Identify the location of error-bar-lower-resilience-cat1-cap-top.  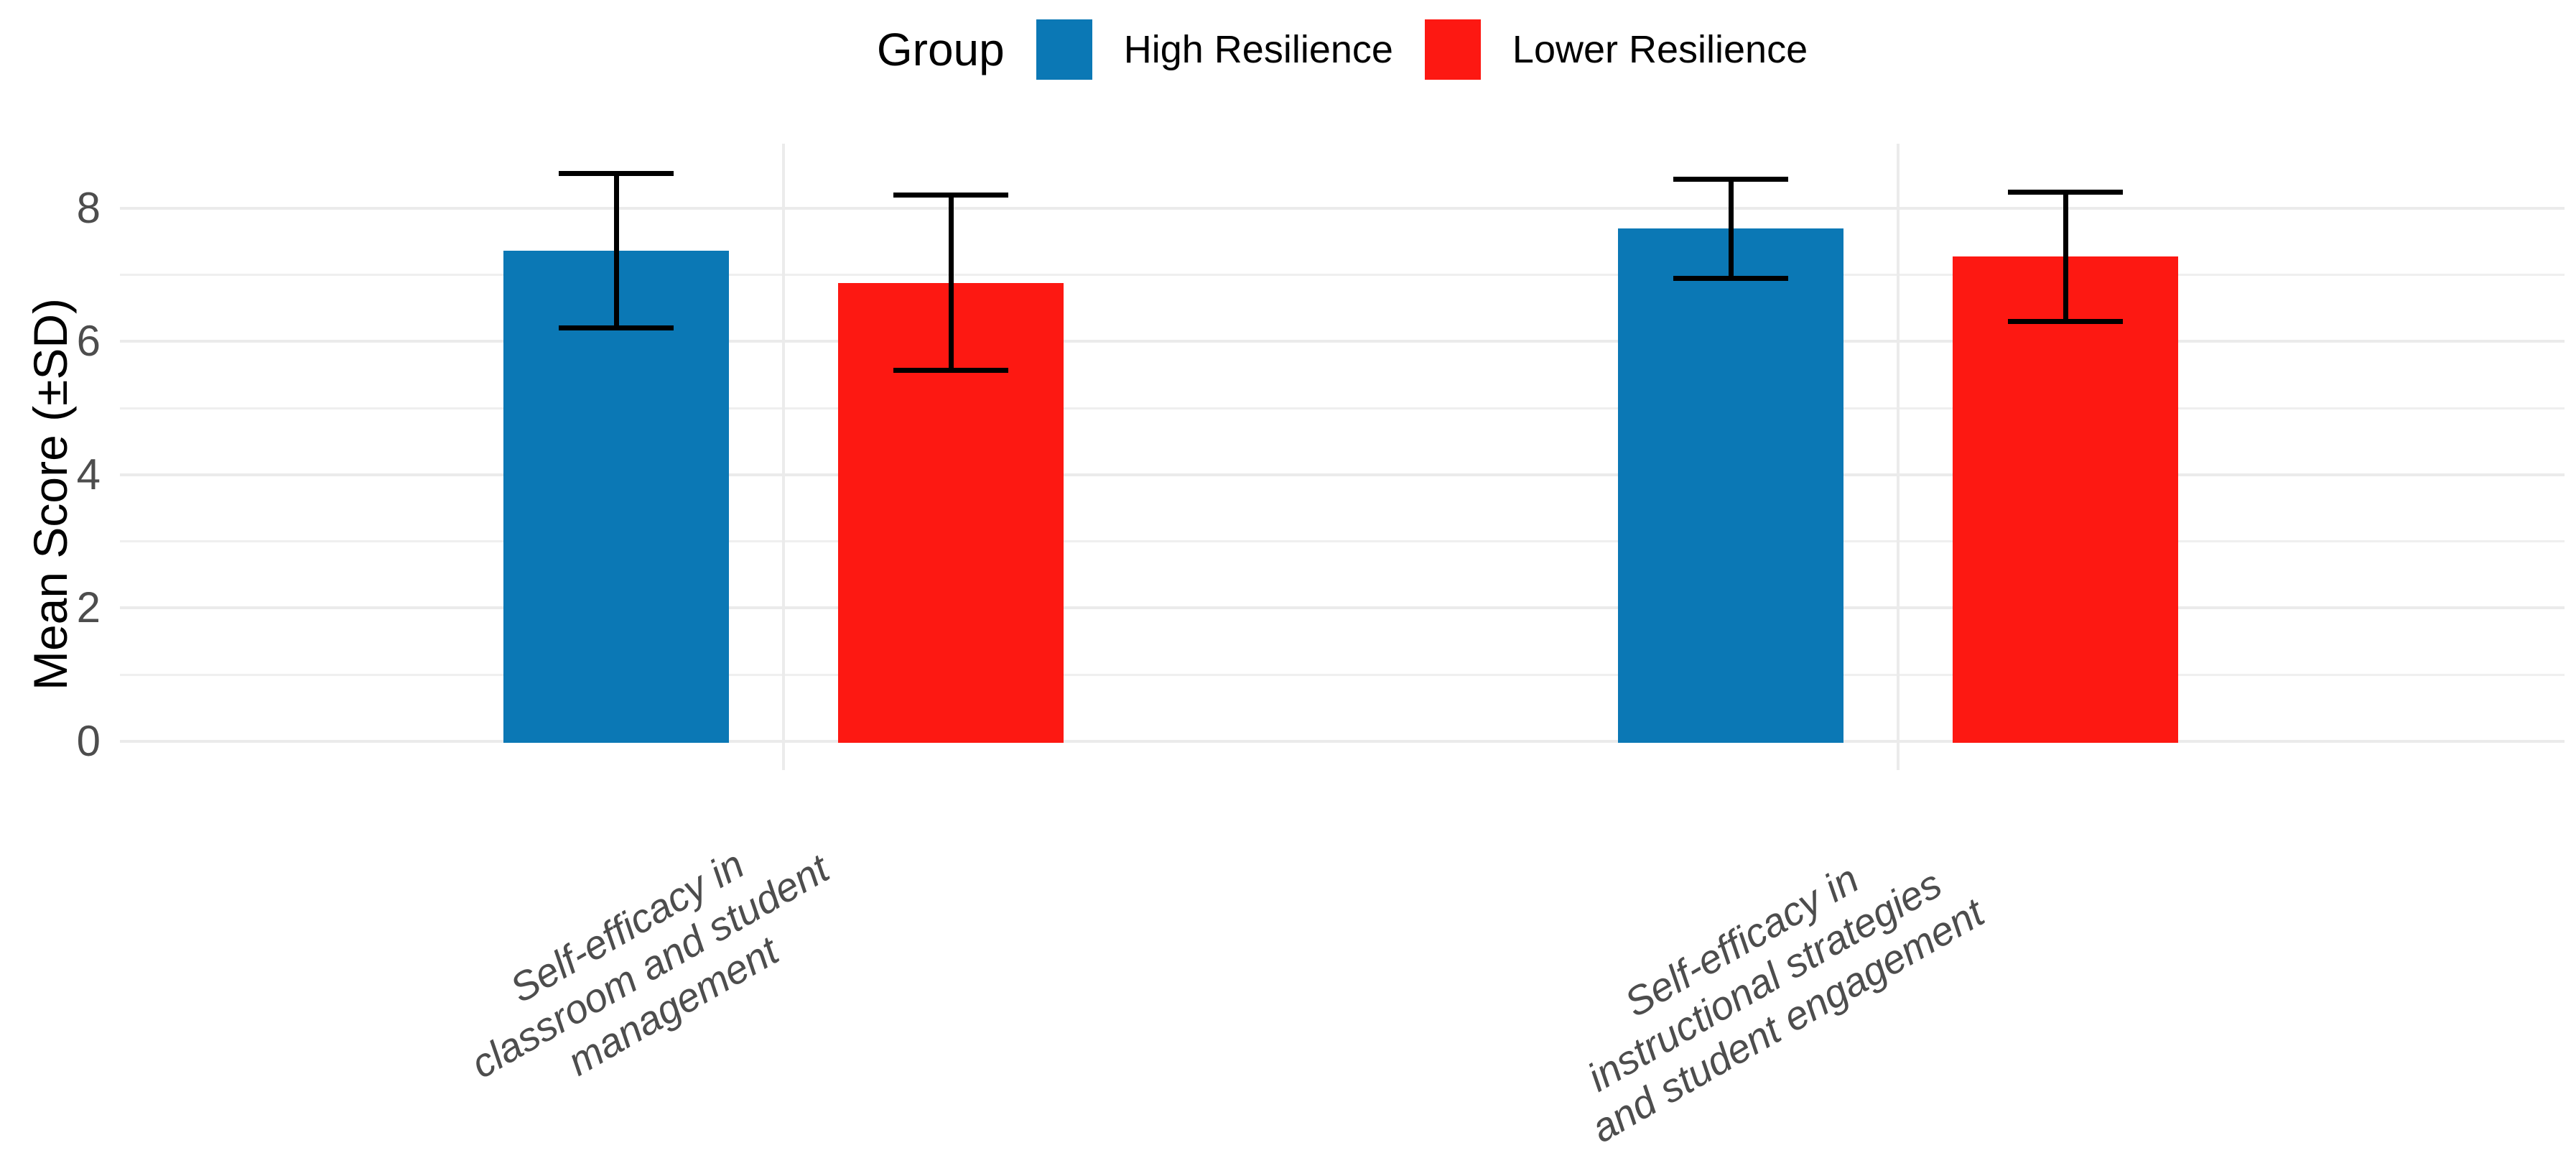
(951, 195).